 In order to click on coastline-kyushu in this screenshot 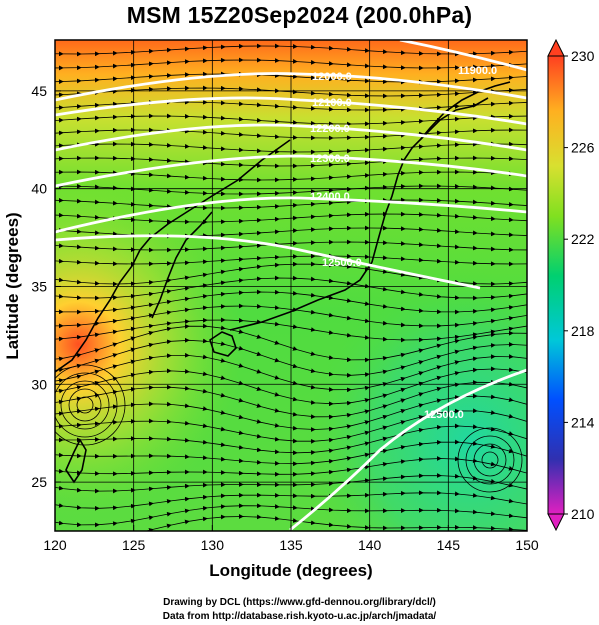, I will do `click(223, 344)`.